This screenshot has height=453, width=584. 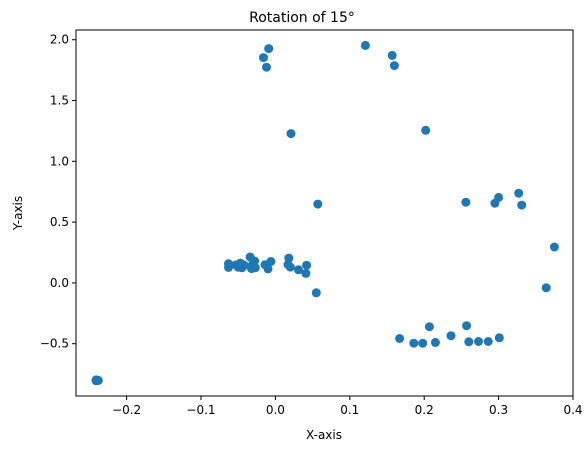 What do you see at coordinates (275, 410) in the screenshot?
I see `x-tick-label: 0.0` at bounding box center [275, 410].